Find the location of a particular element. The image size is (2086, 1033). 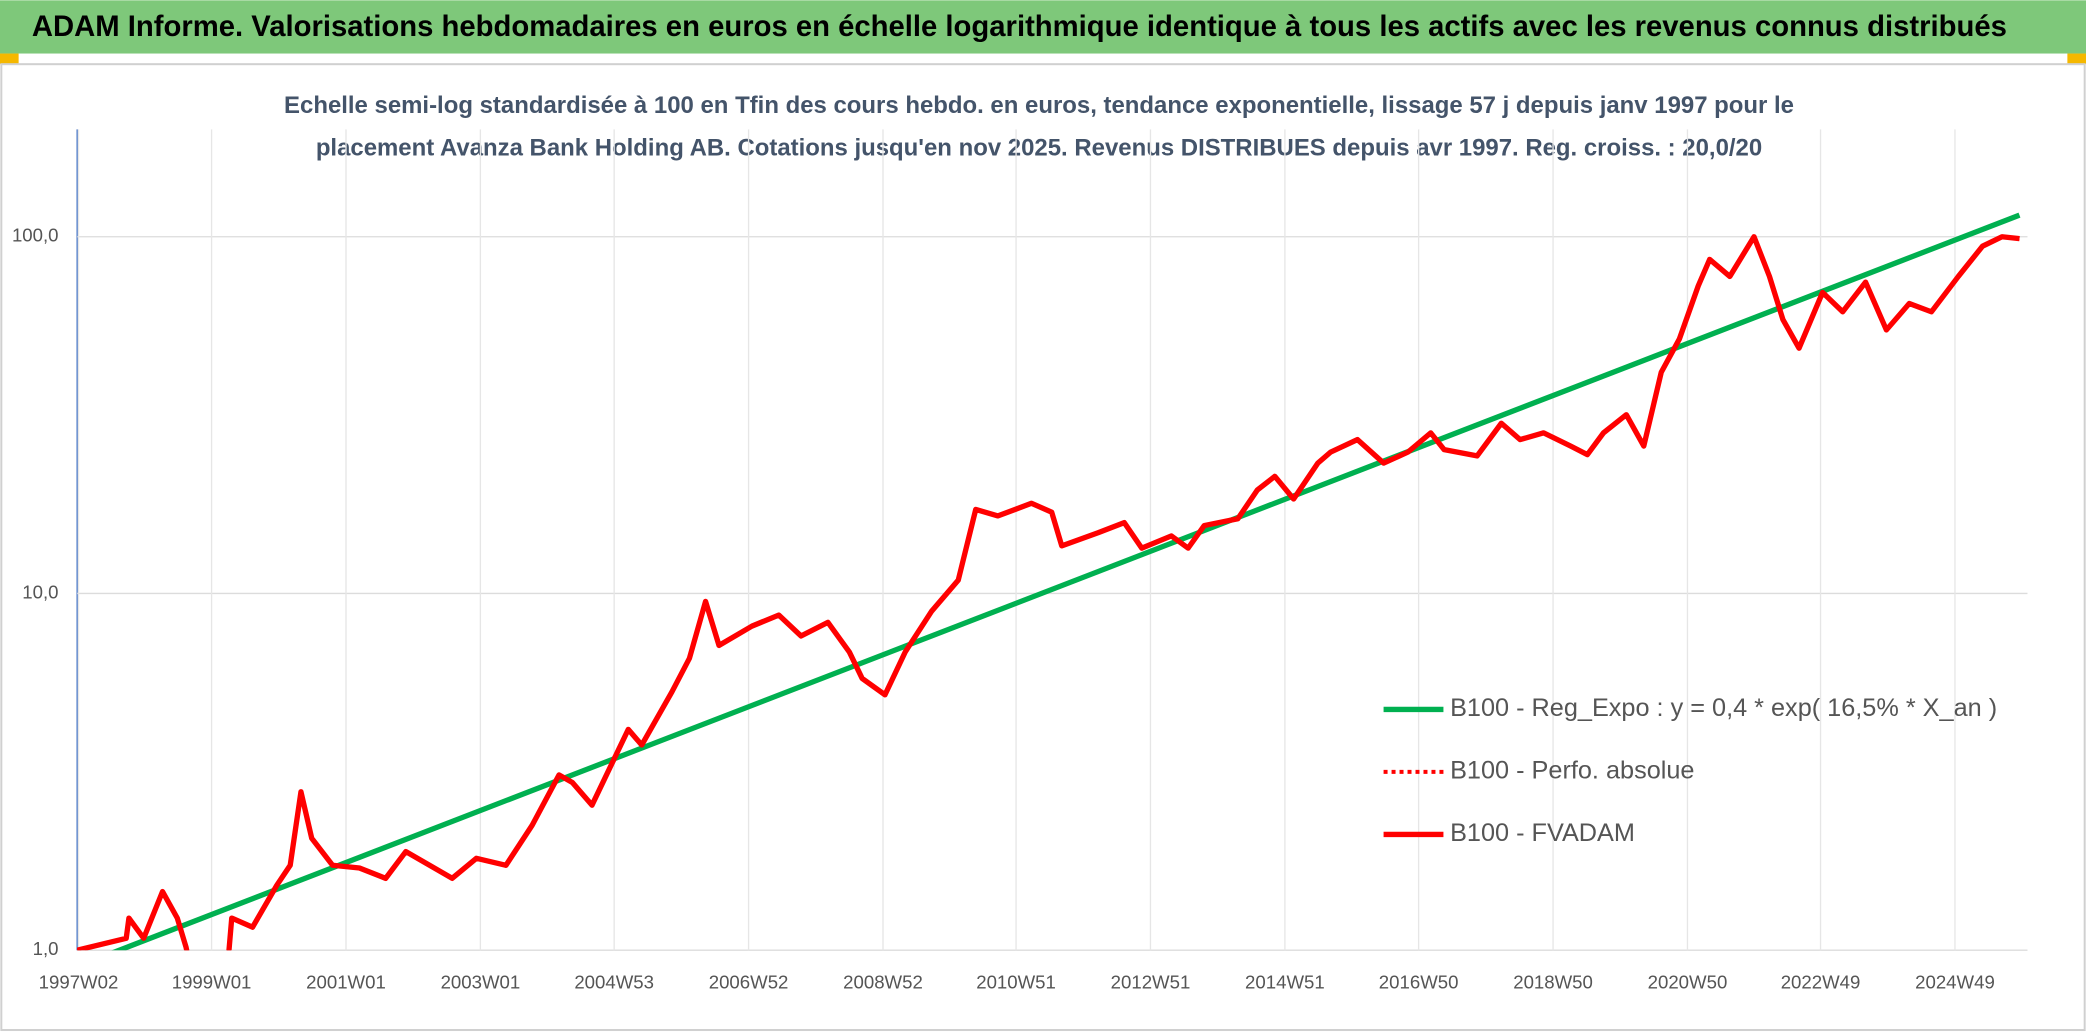

y-tick-label: 10,0 is located at coordinates (40, 591).